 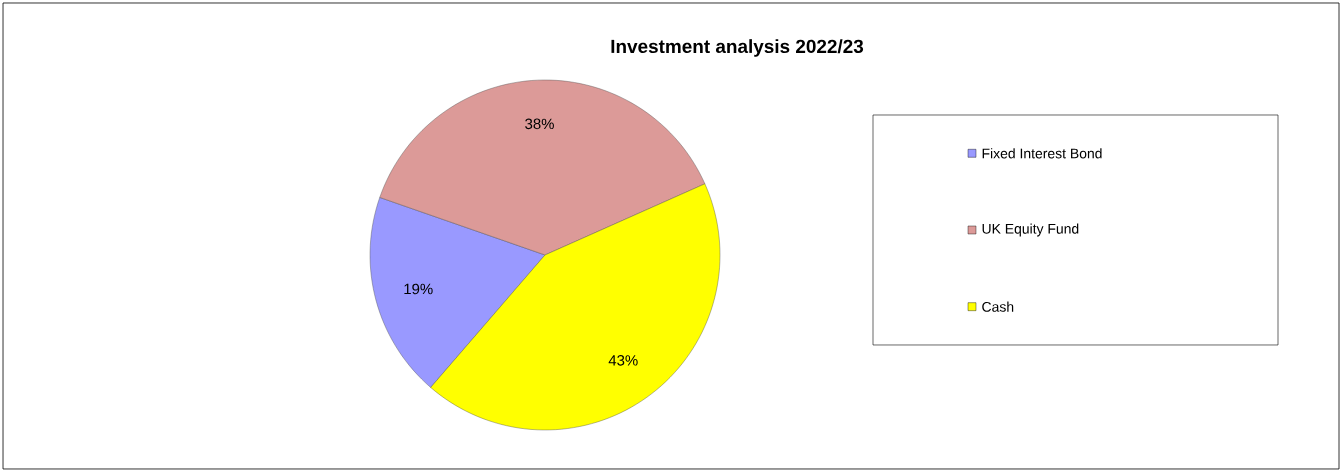 I want to click on data-label: 43%, so click(x=623, y=360).